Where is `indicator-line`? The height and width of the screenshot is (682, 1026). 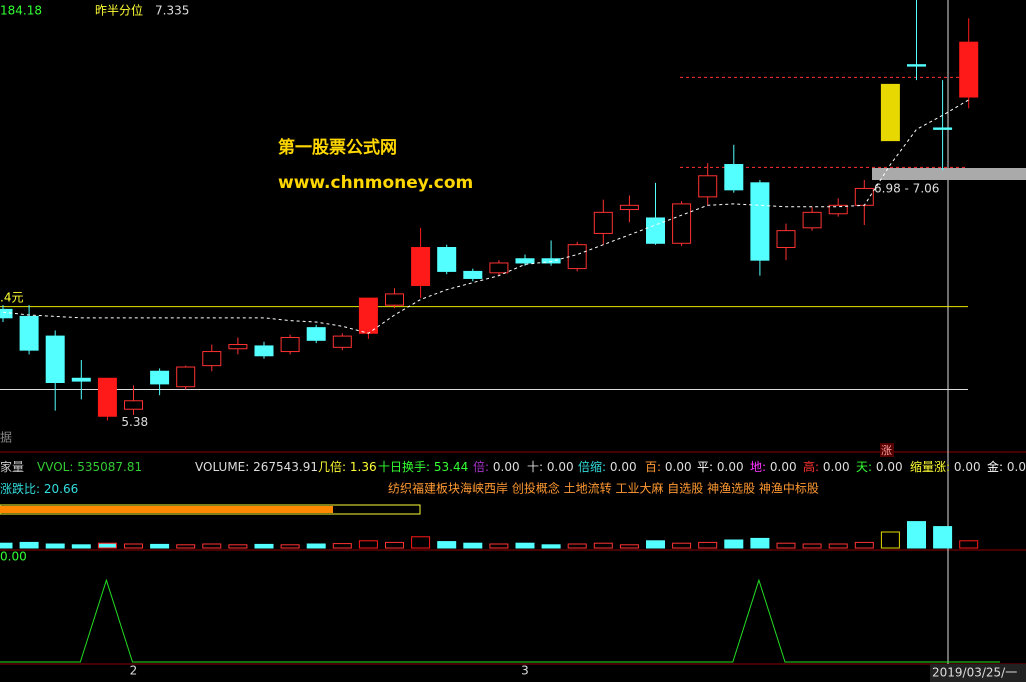 indicator-line is located at coordinates (500, 620).